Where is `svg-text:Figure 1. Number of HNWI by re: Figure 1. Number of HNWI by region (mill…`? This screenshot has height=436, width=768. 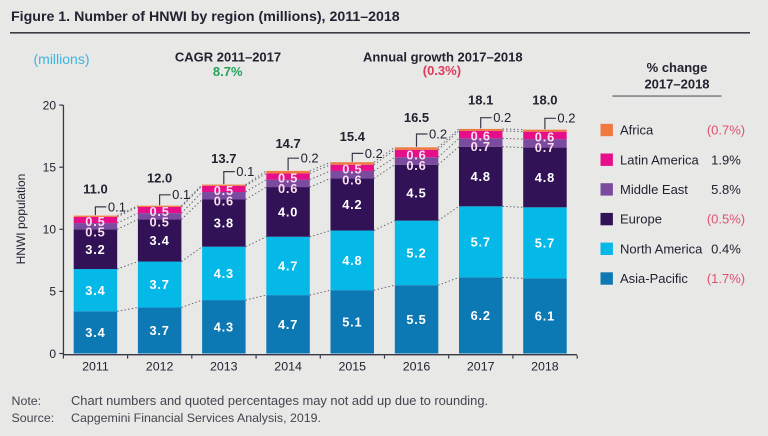
svg-text:Figure 1. Number of HNWI by re: Figure 1. Number of HNWI by region (mill… is located at coordinates (205, 17).